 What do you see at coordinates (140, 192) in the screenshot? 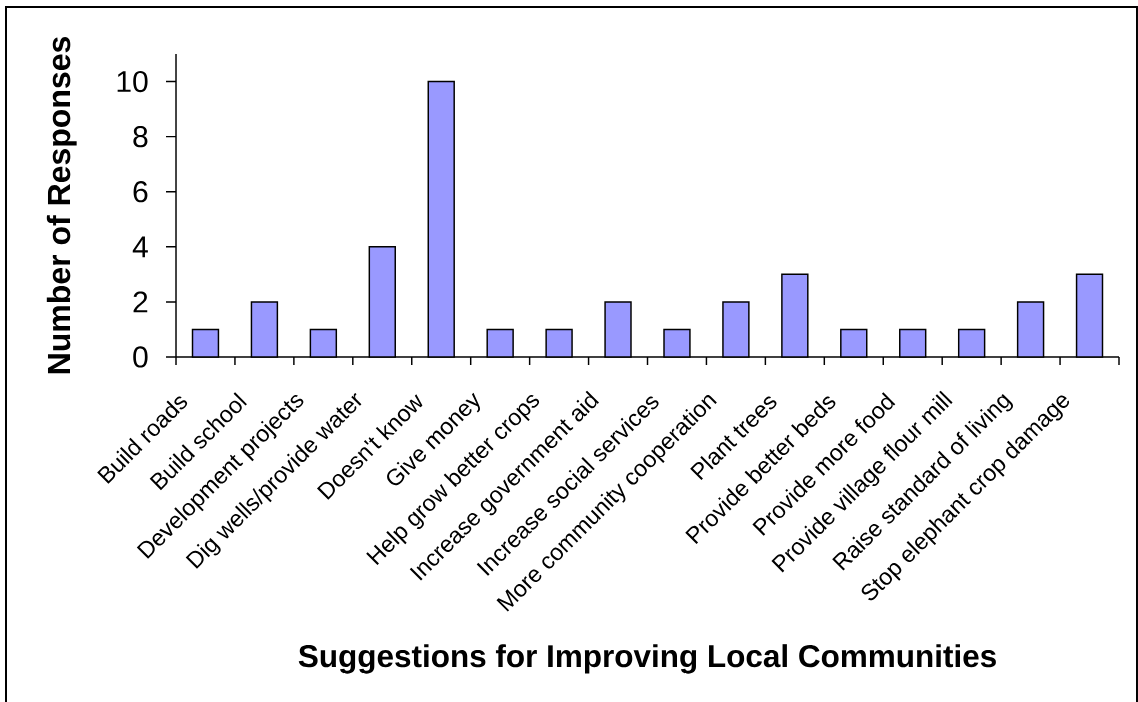
I see `y-tick-label: 6` at bounding box center [140, 192].